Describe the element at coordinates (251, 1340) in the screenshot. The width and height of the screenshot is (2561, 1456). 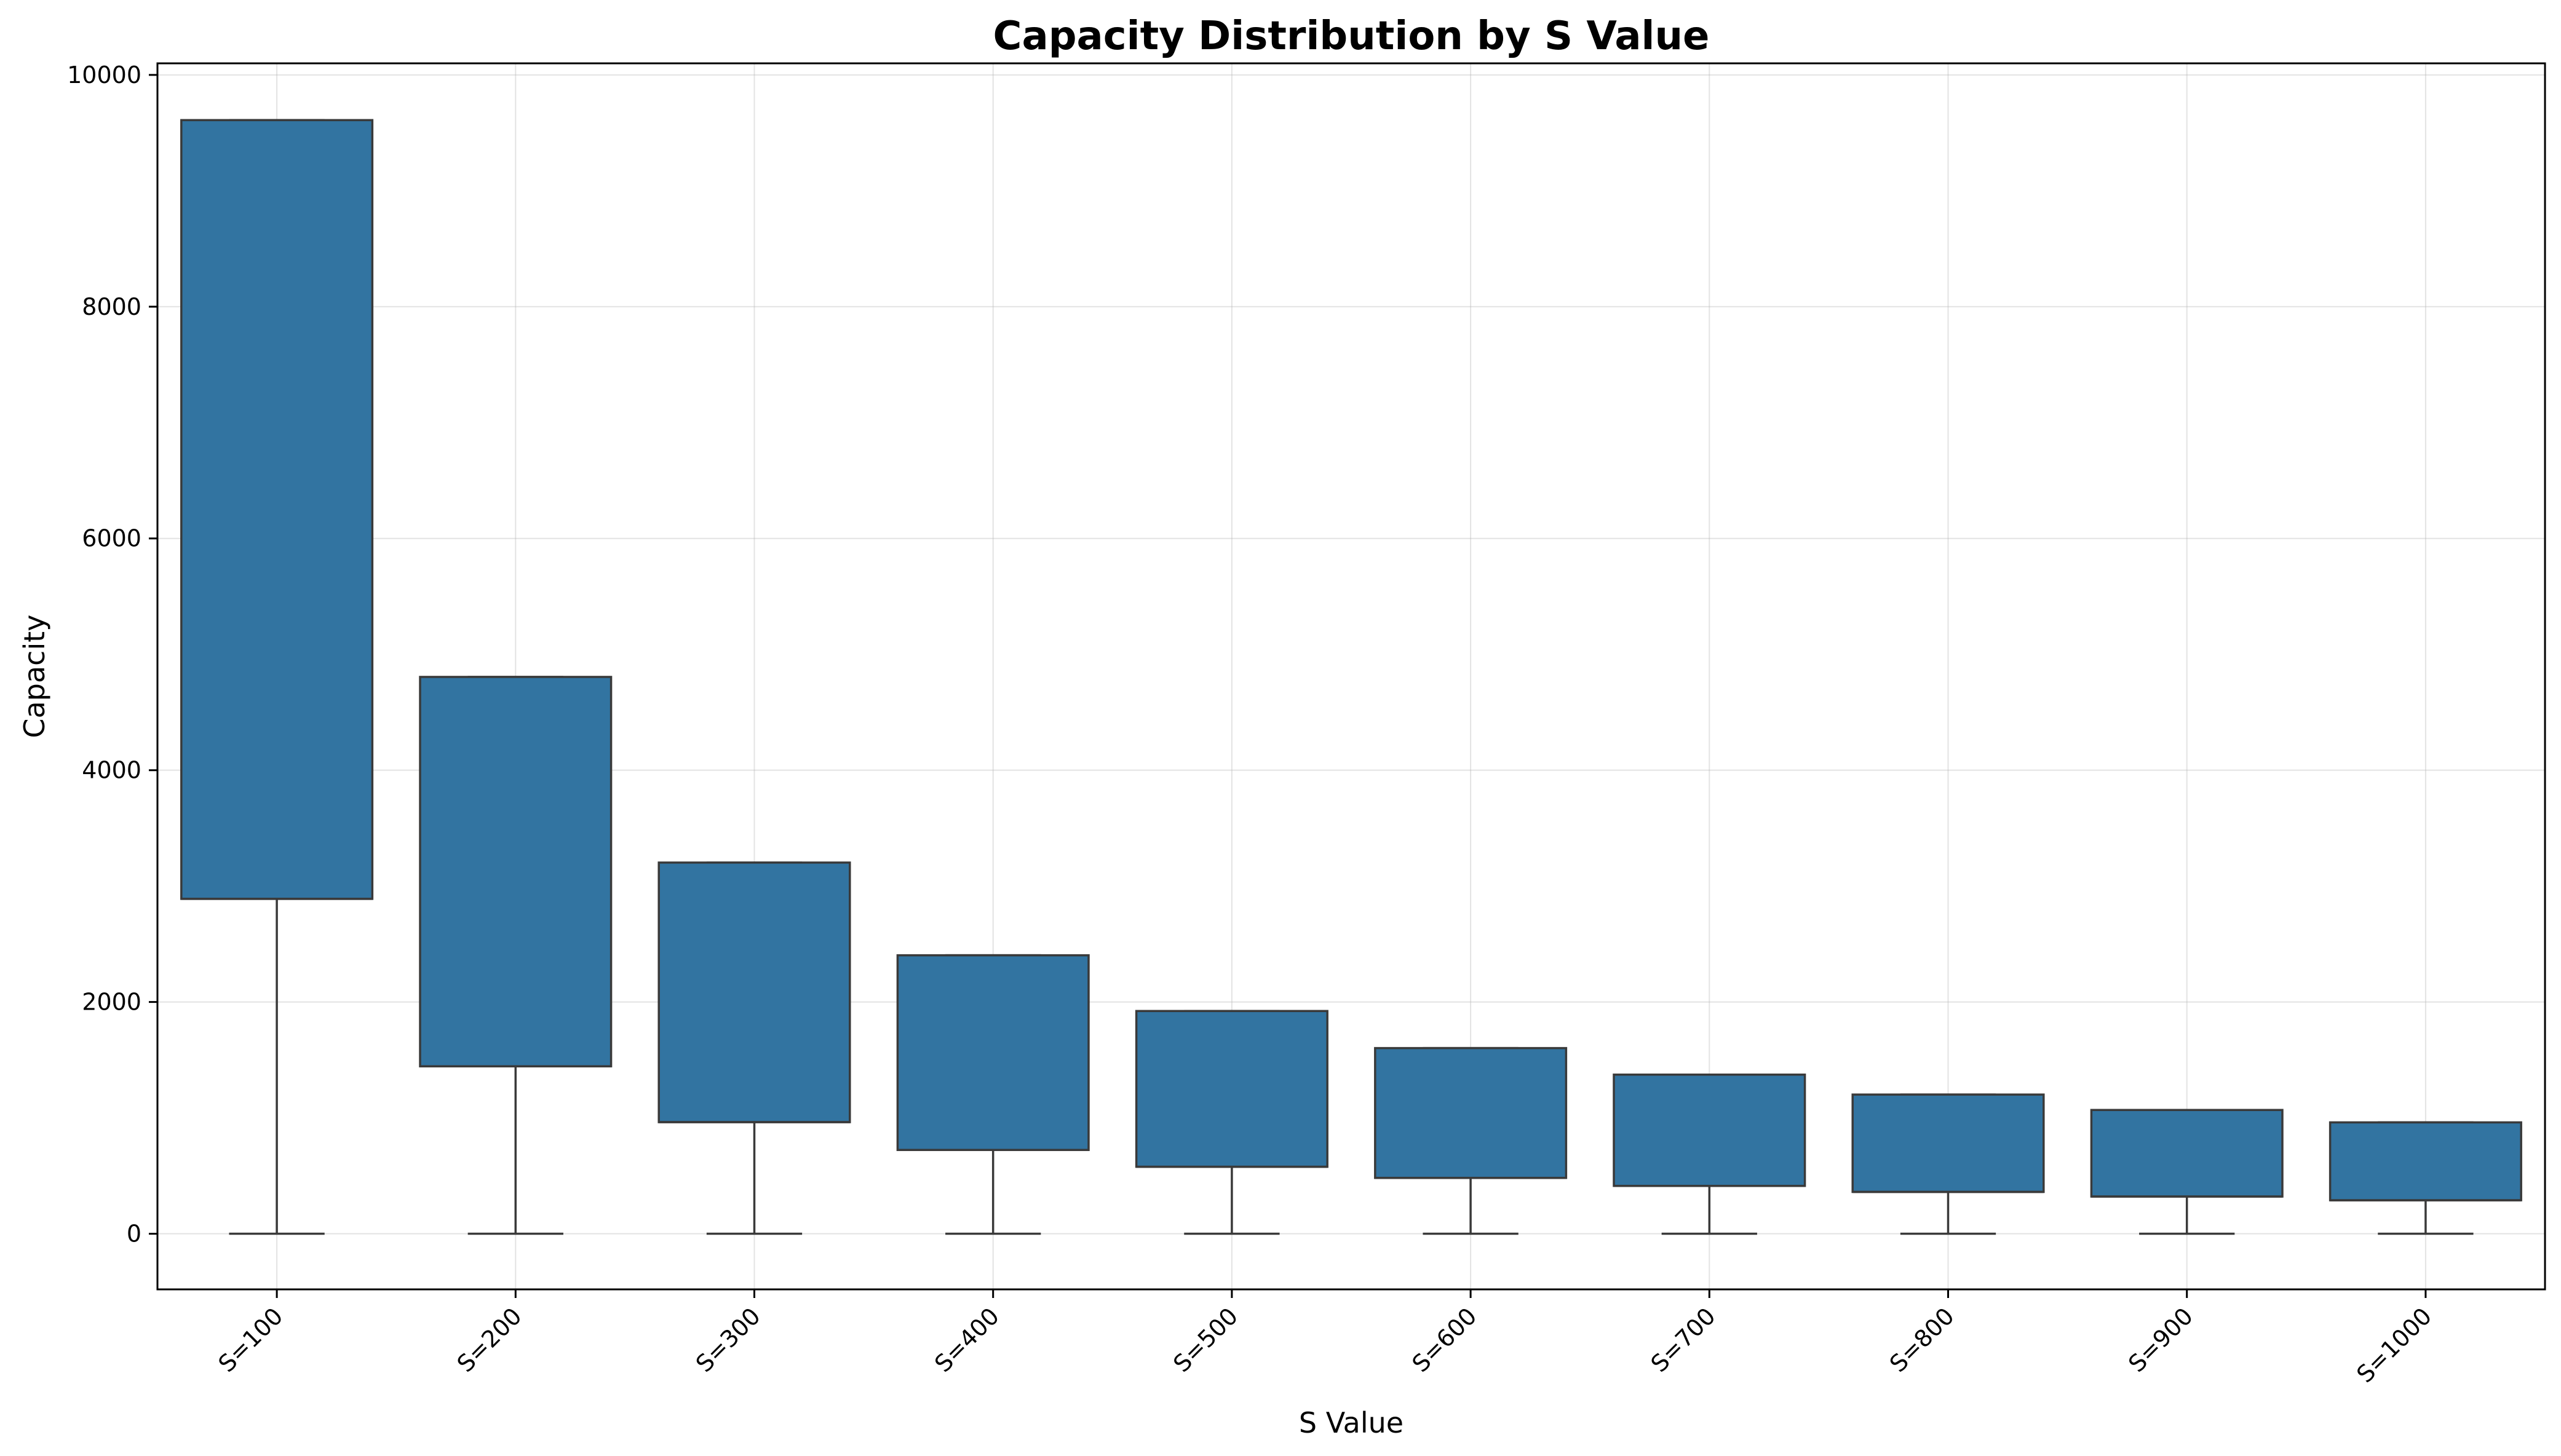
I see `x-tick-label: S=100` at that location.